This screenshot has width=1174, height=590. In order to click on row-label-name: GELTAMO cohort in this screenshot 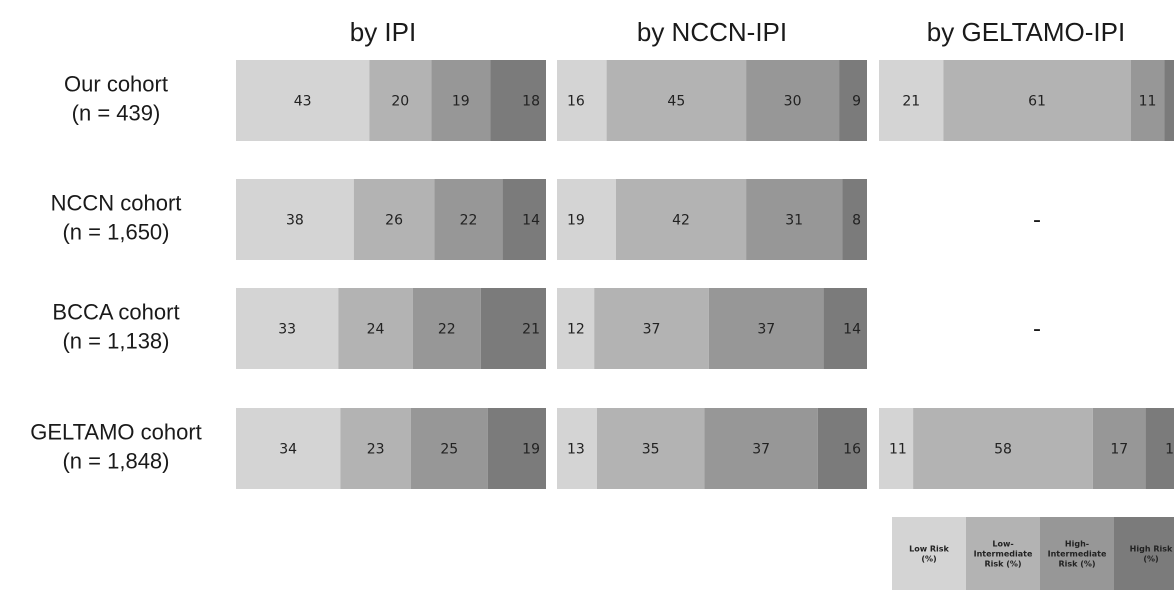, I will do `click(116, 432)`.